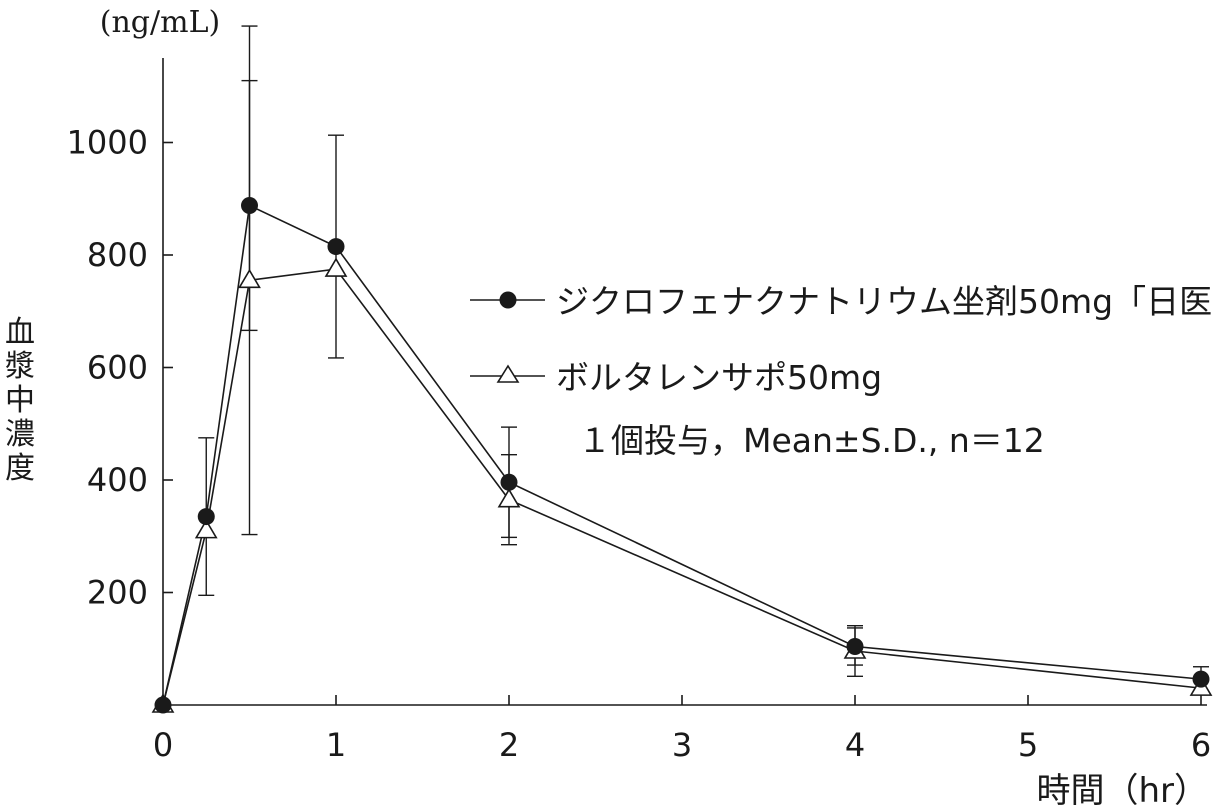 This screenshot has width=1213, height=808. What do you see at coordinates (117, 593) in the screenshot?
I see `y-tick-label: 200` at bounding box center [117, 593].